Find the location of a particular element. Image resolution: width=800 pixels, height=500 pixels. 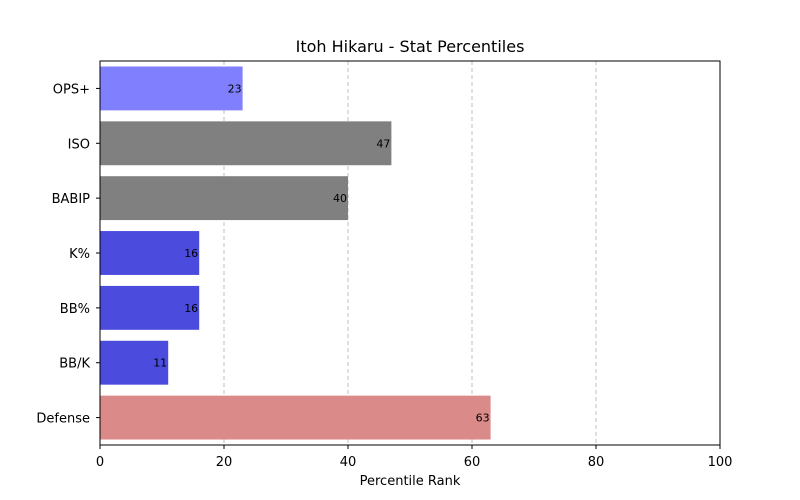

x-axis-label: Percentile Rank is located at coordinates (410, 481).